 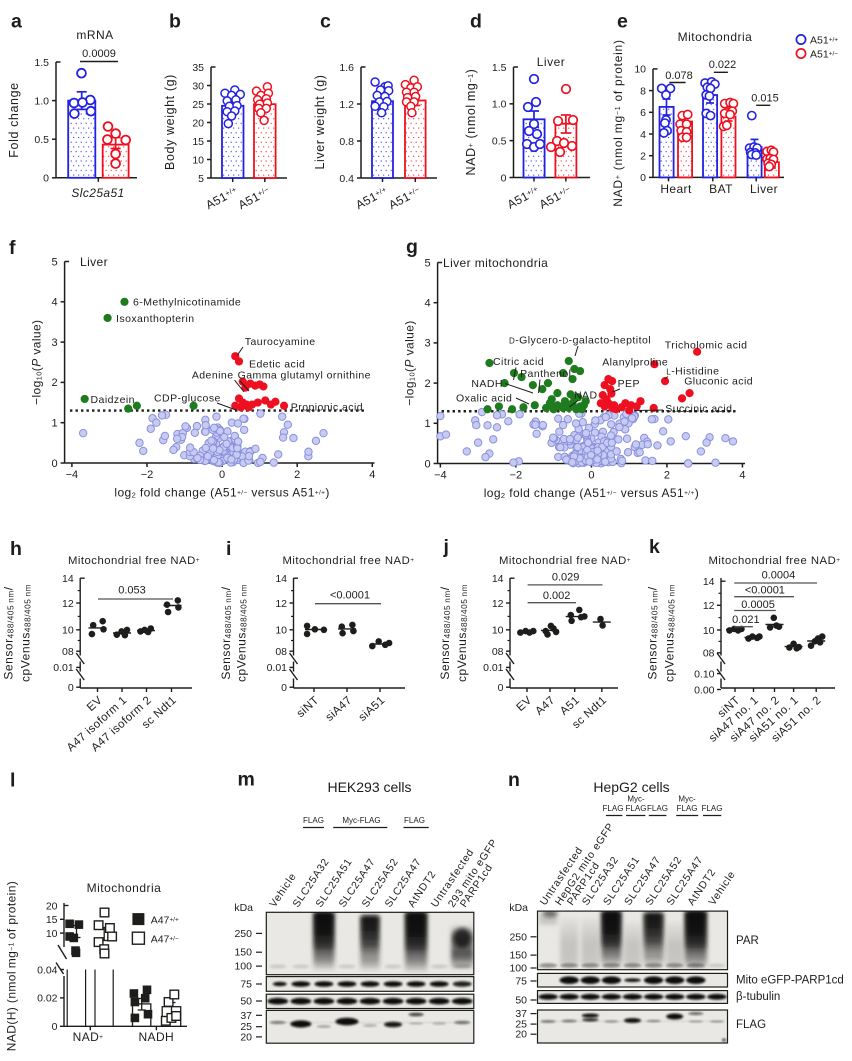 I want to click on svg-text: <0.0001, so click(x=765, y=591).